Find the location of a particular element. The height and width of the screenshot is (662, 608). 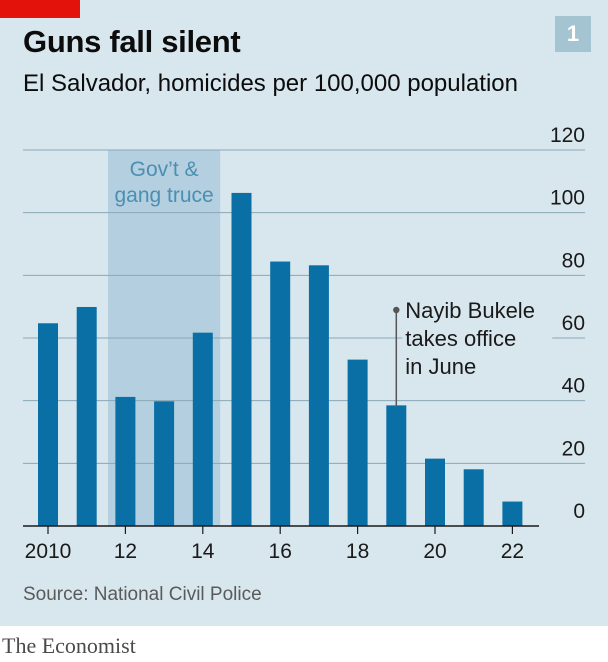

bar-2016 is located at coordinates (280, 393).